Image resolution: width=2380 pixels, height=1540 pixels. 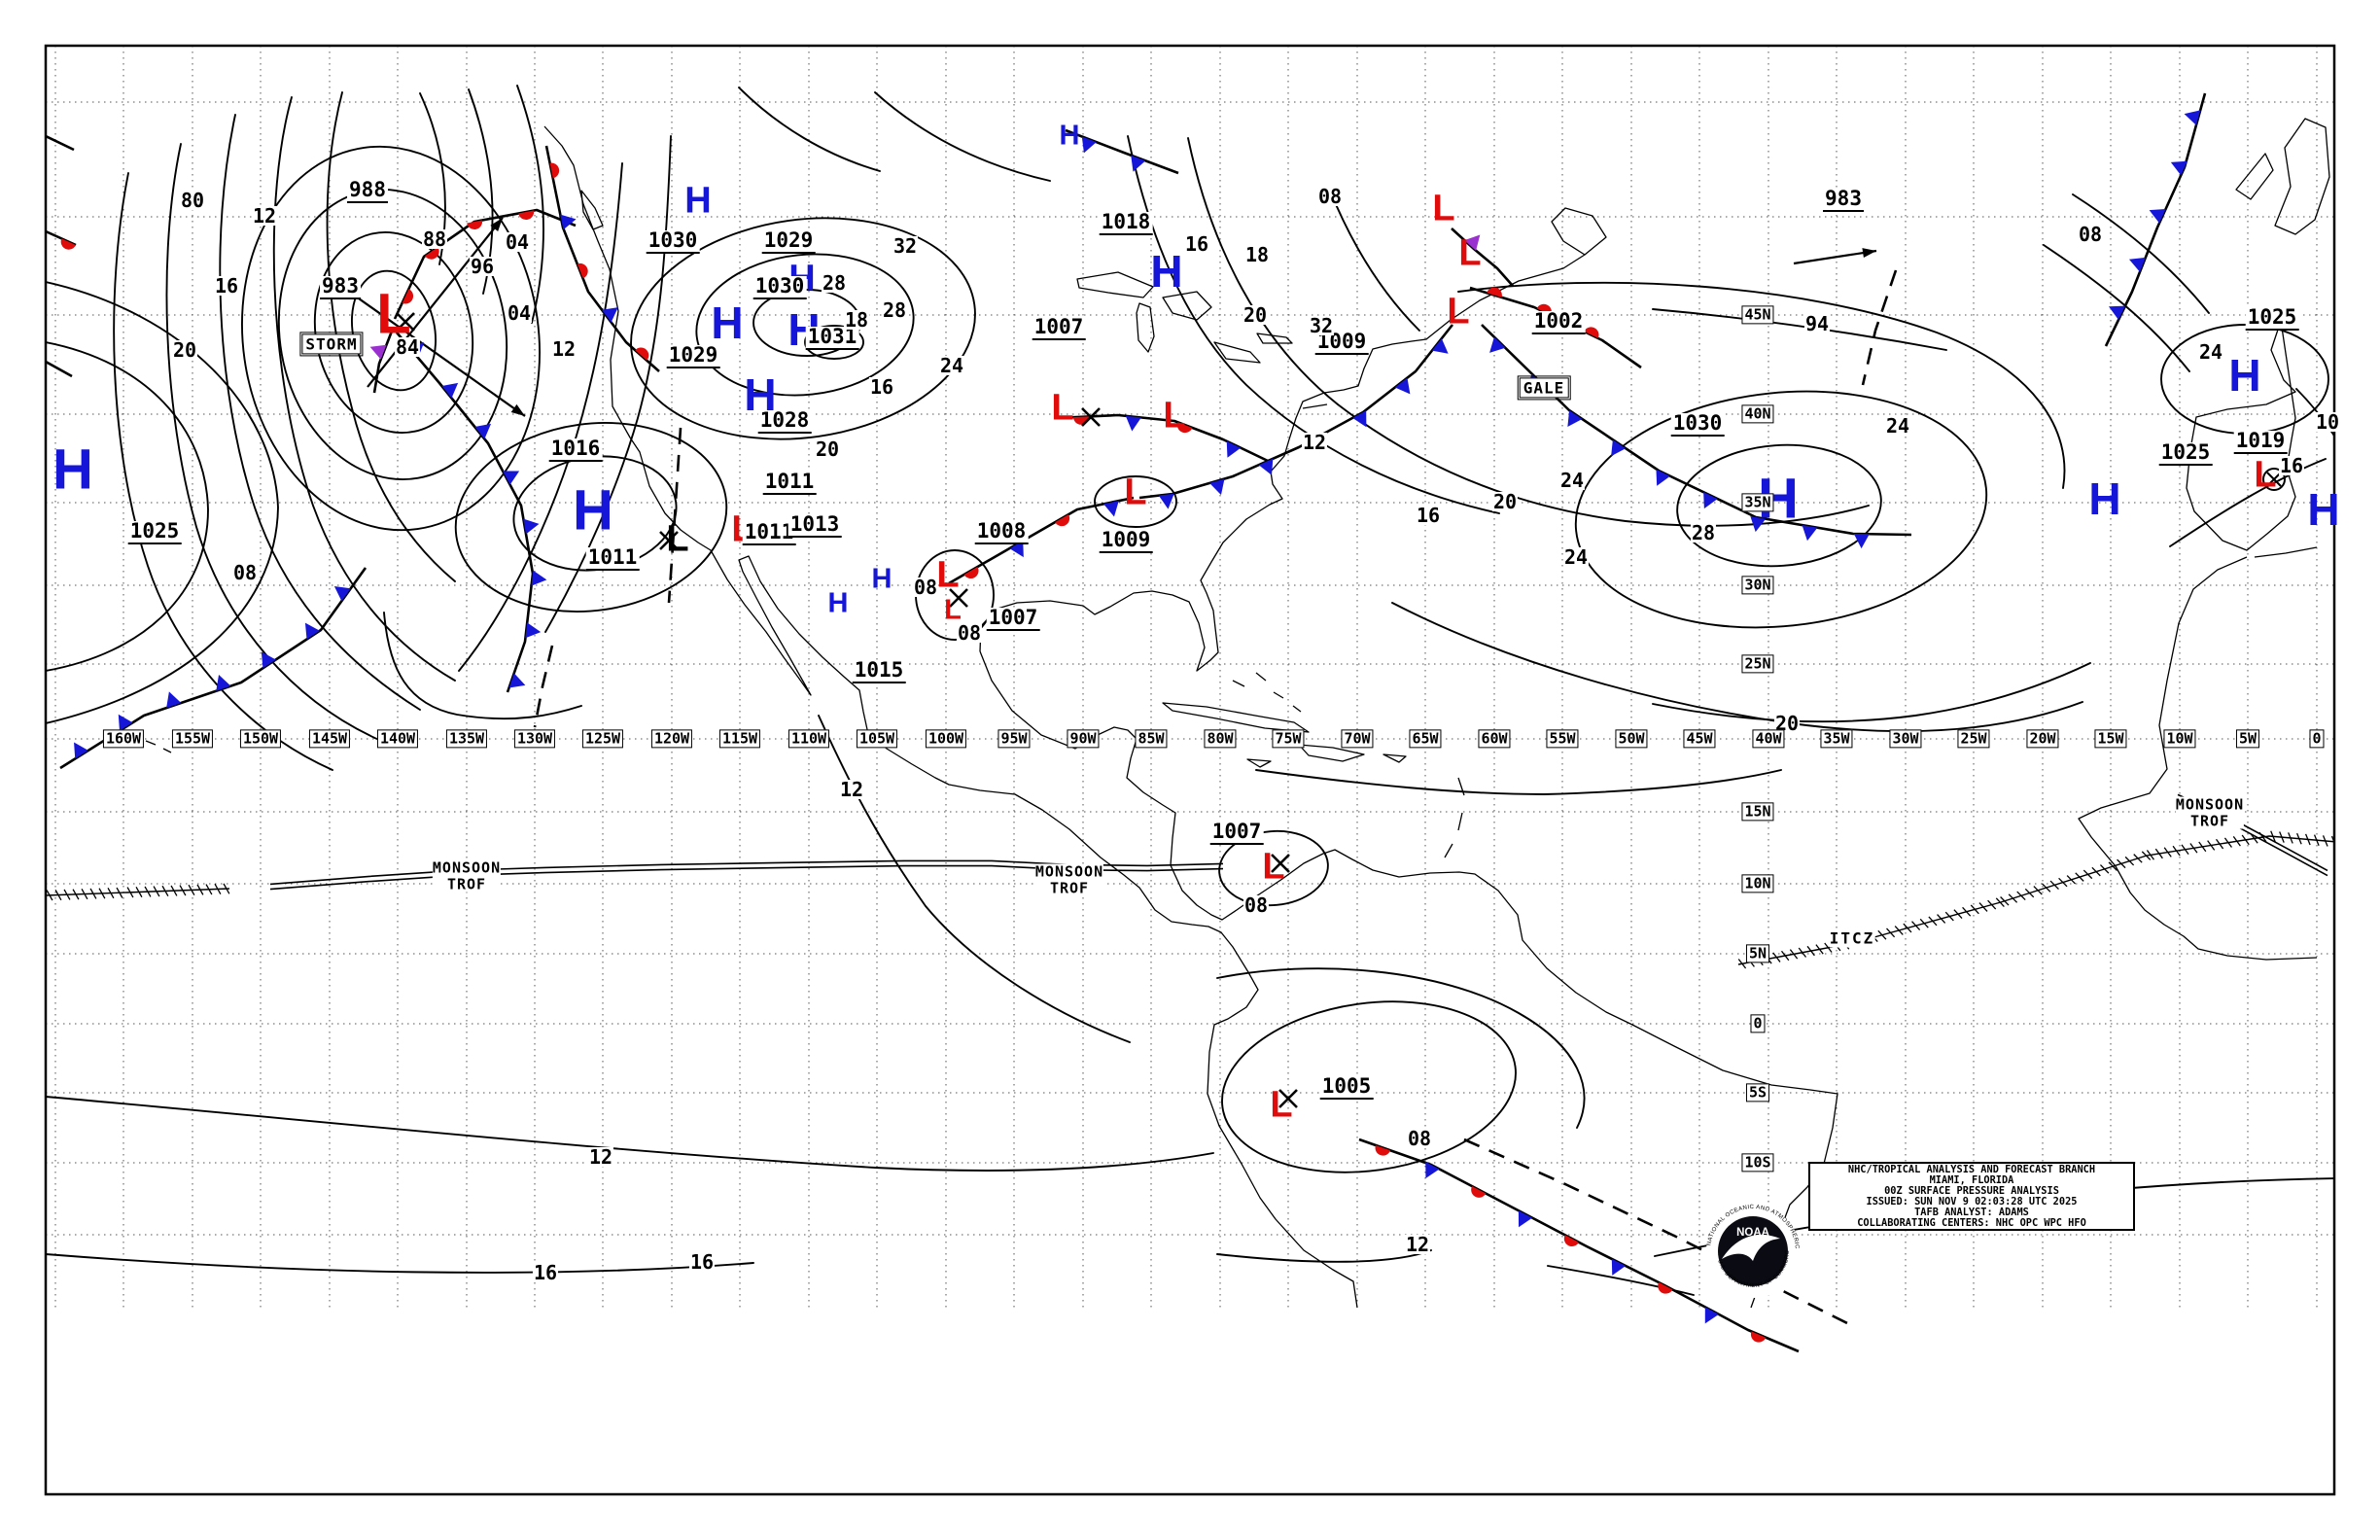 I want to click on longitude-label: 135W, so click(x=466, y=739).